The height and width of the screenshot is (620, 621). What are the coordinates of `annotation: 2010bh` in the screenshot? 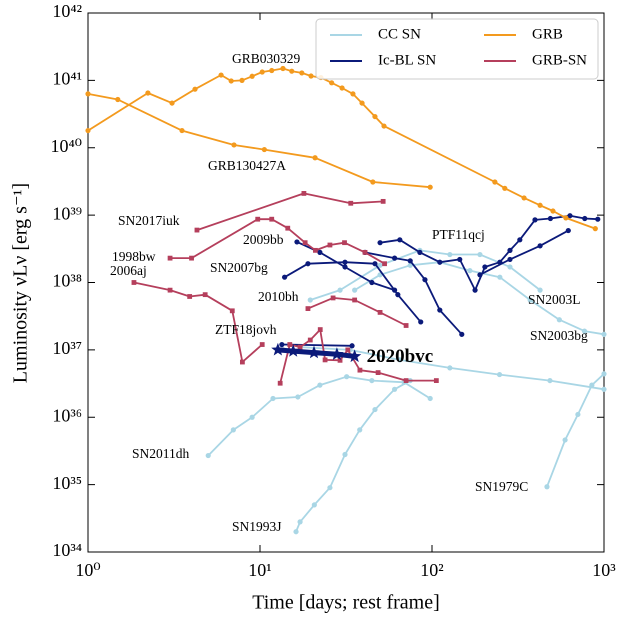 It's located at (278, 296).